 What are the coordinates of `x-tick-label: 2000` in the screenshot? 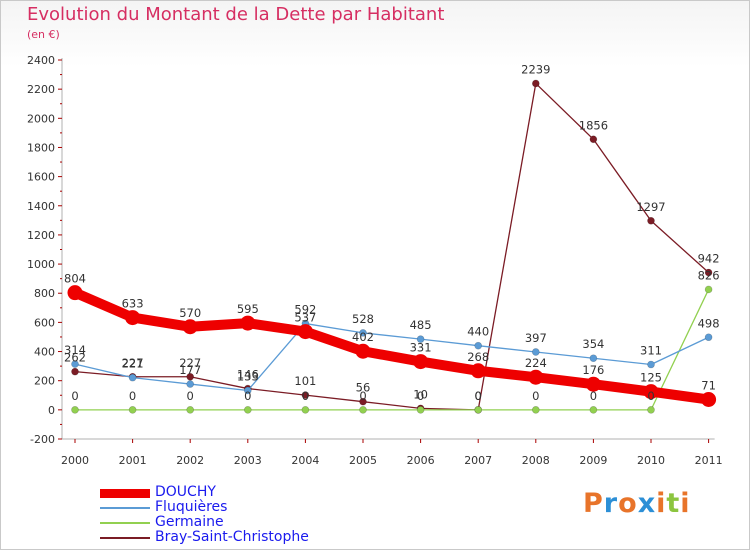 It's located at (75, 460).